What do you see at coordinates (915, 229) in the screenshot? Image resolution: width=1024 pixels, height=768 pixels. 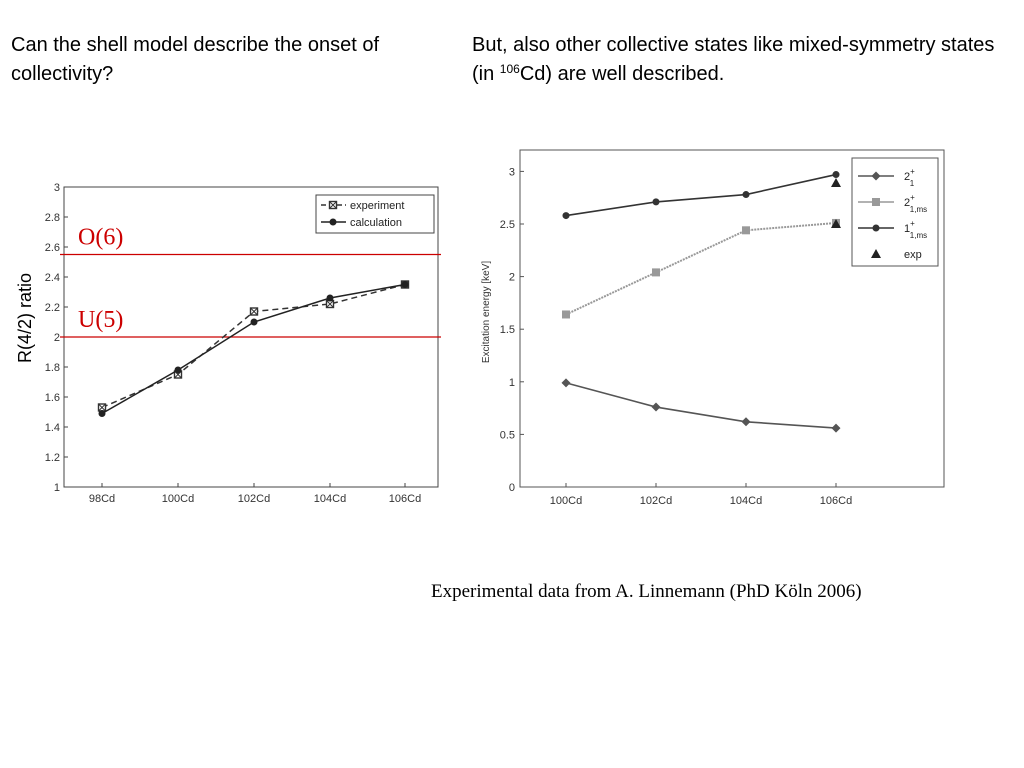 I see `right-legend-label-2: 1+ 1,ms` at bounding box center [915, 229].